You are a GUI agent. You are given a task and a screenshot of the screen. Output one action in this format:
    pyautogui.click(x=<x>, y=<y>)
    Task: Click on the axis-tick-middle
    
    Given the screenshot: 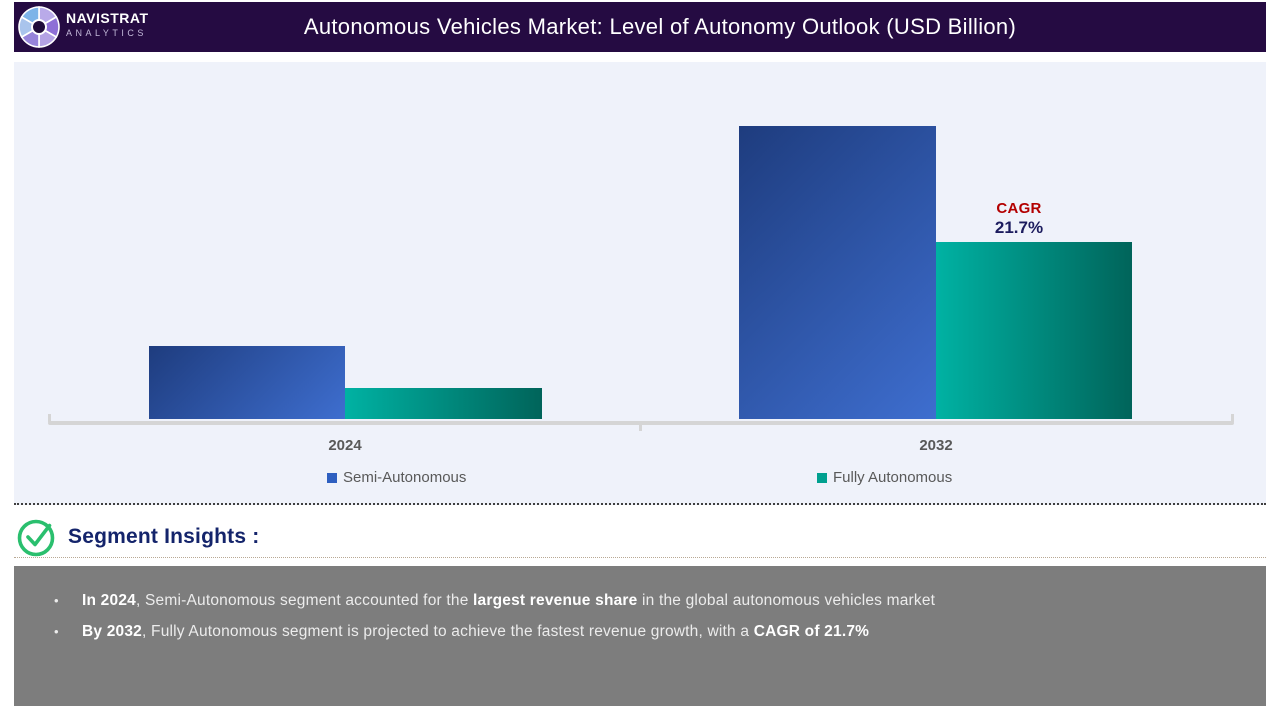 What is the action you would take?
    pyautogui.click(x=640, y=427)
    